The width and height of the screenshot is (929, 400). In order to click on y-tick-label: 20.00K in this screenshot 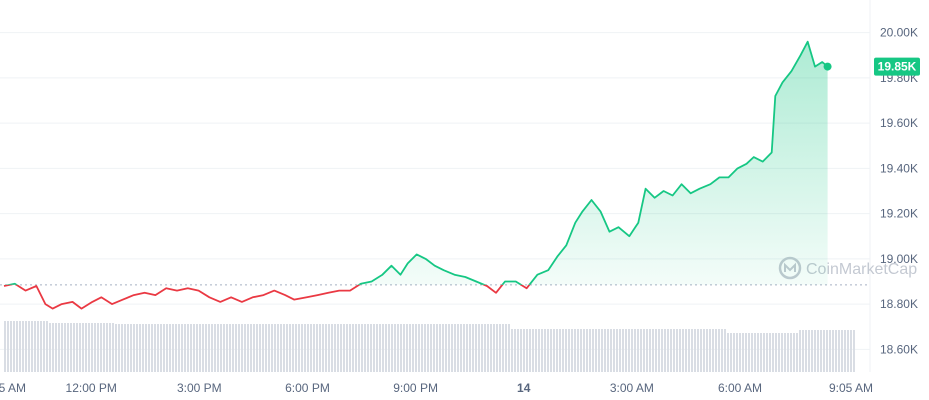, I will do `click(899, 33)`.